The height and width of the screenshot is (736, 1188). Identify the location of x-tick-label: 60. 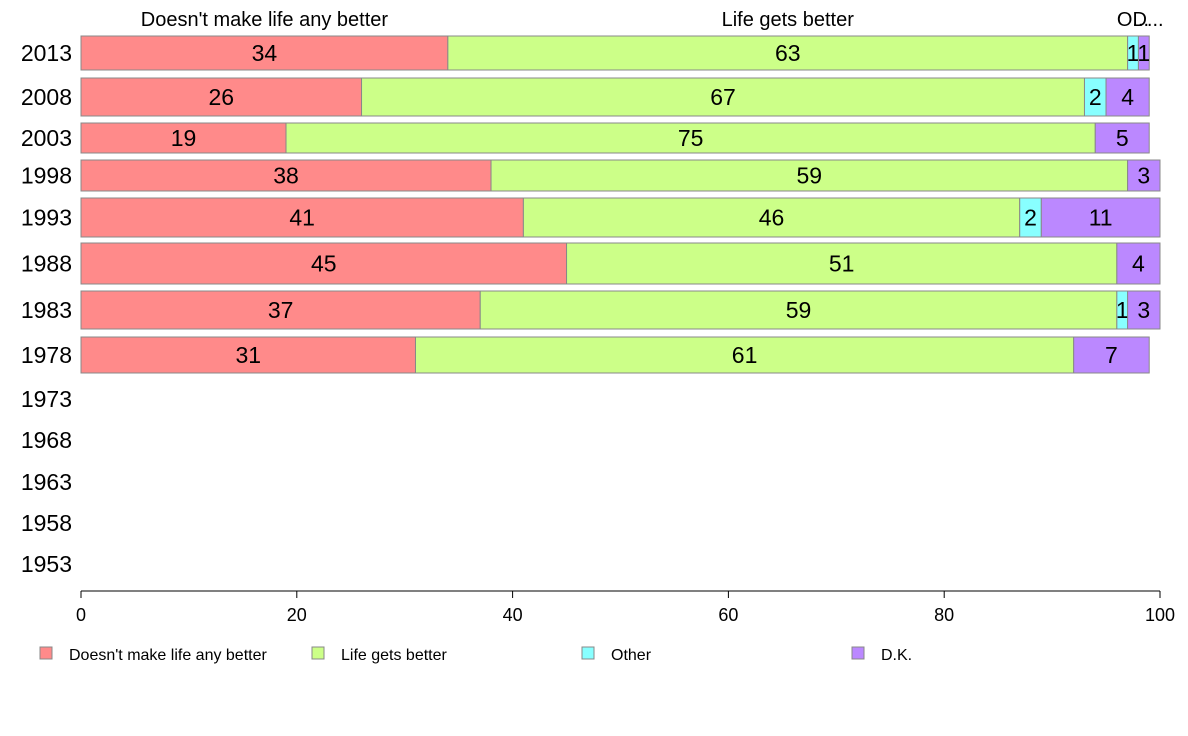
(728, 615).